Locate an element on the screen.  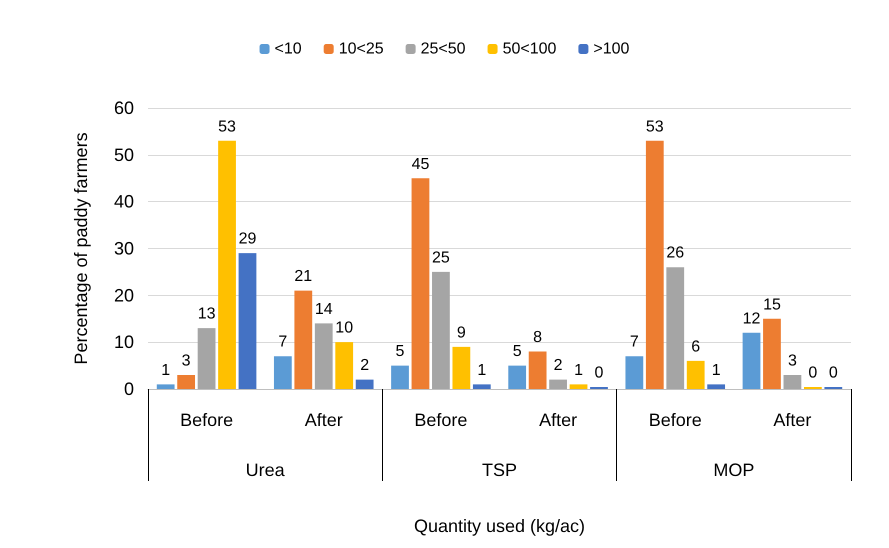
y-tick-label: 0 is located at coordinates (129, 389).